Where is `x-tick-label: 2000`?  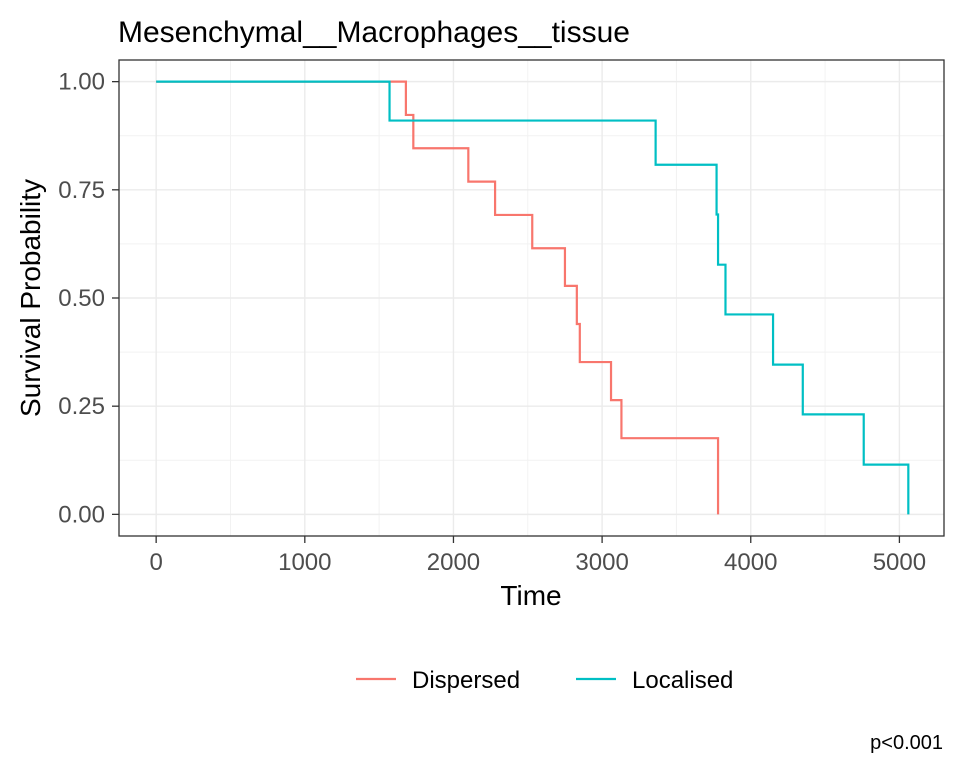 x-tick-label: 2000 is located at coordinates (453, 562).